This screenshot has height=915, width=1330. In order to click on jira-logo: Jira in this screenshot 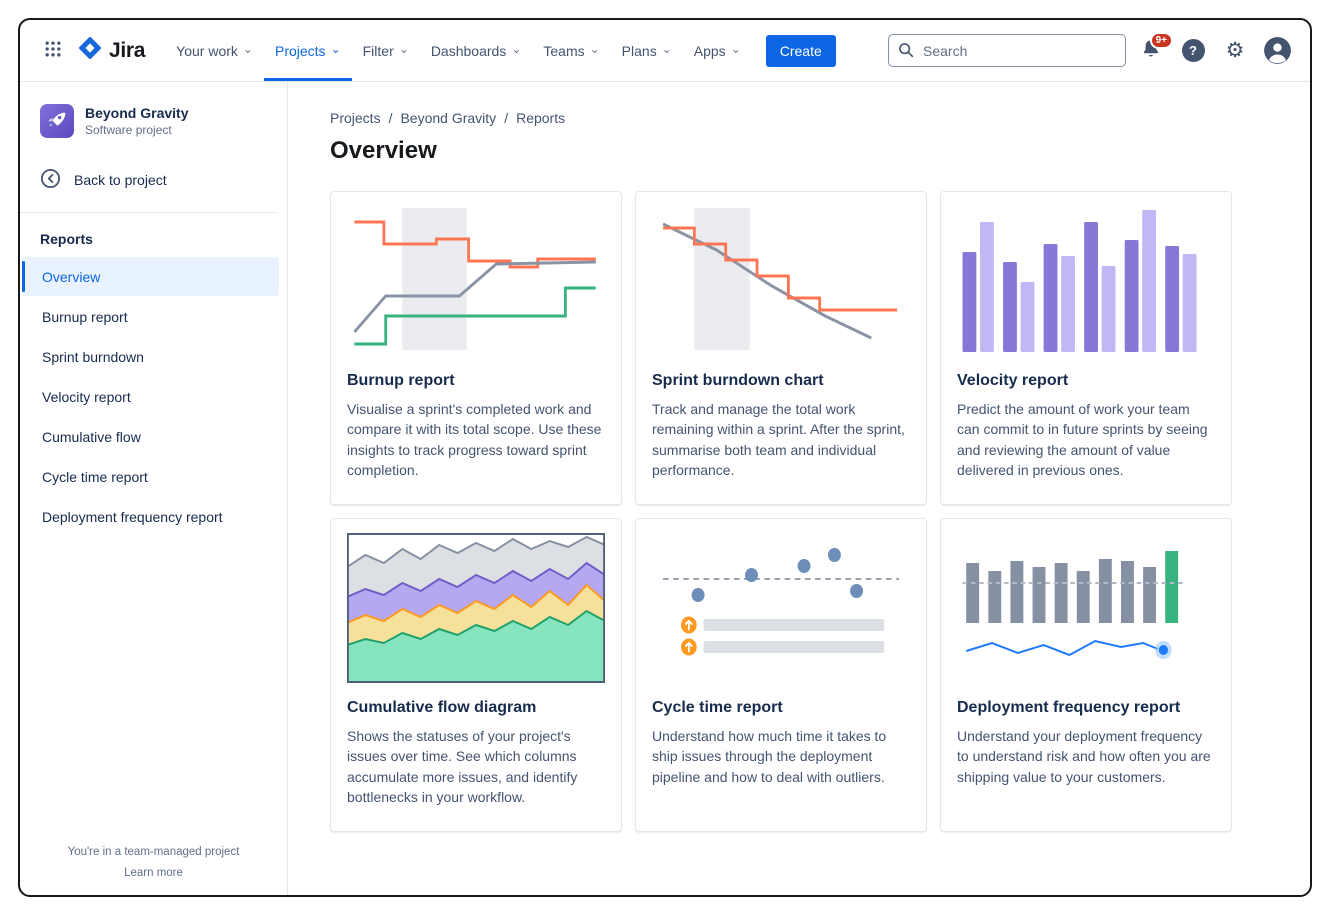, I will do `click(111, 50)`.